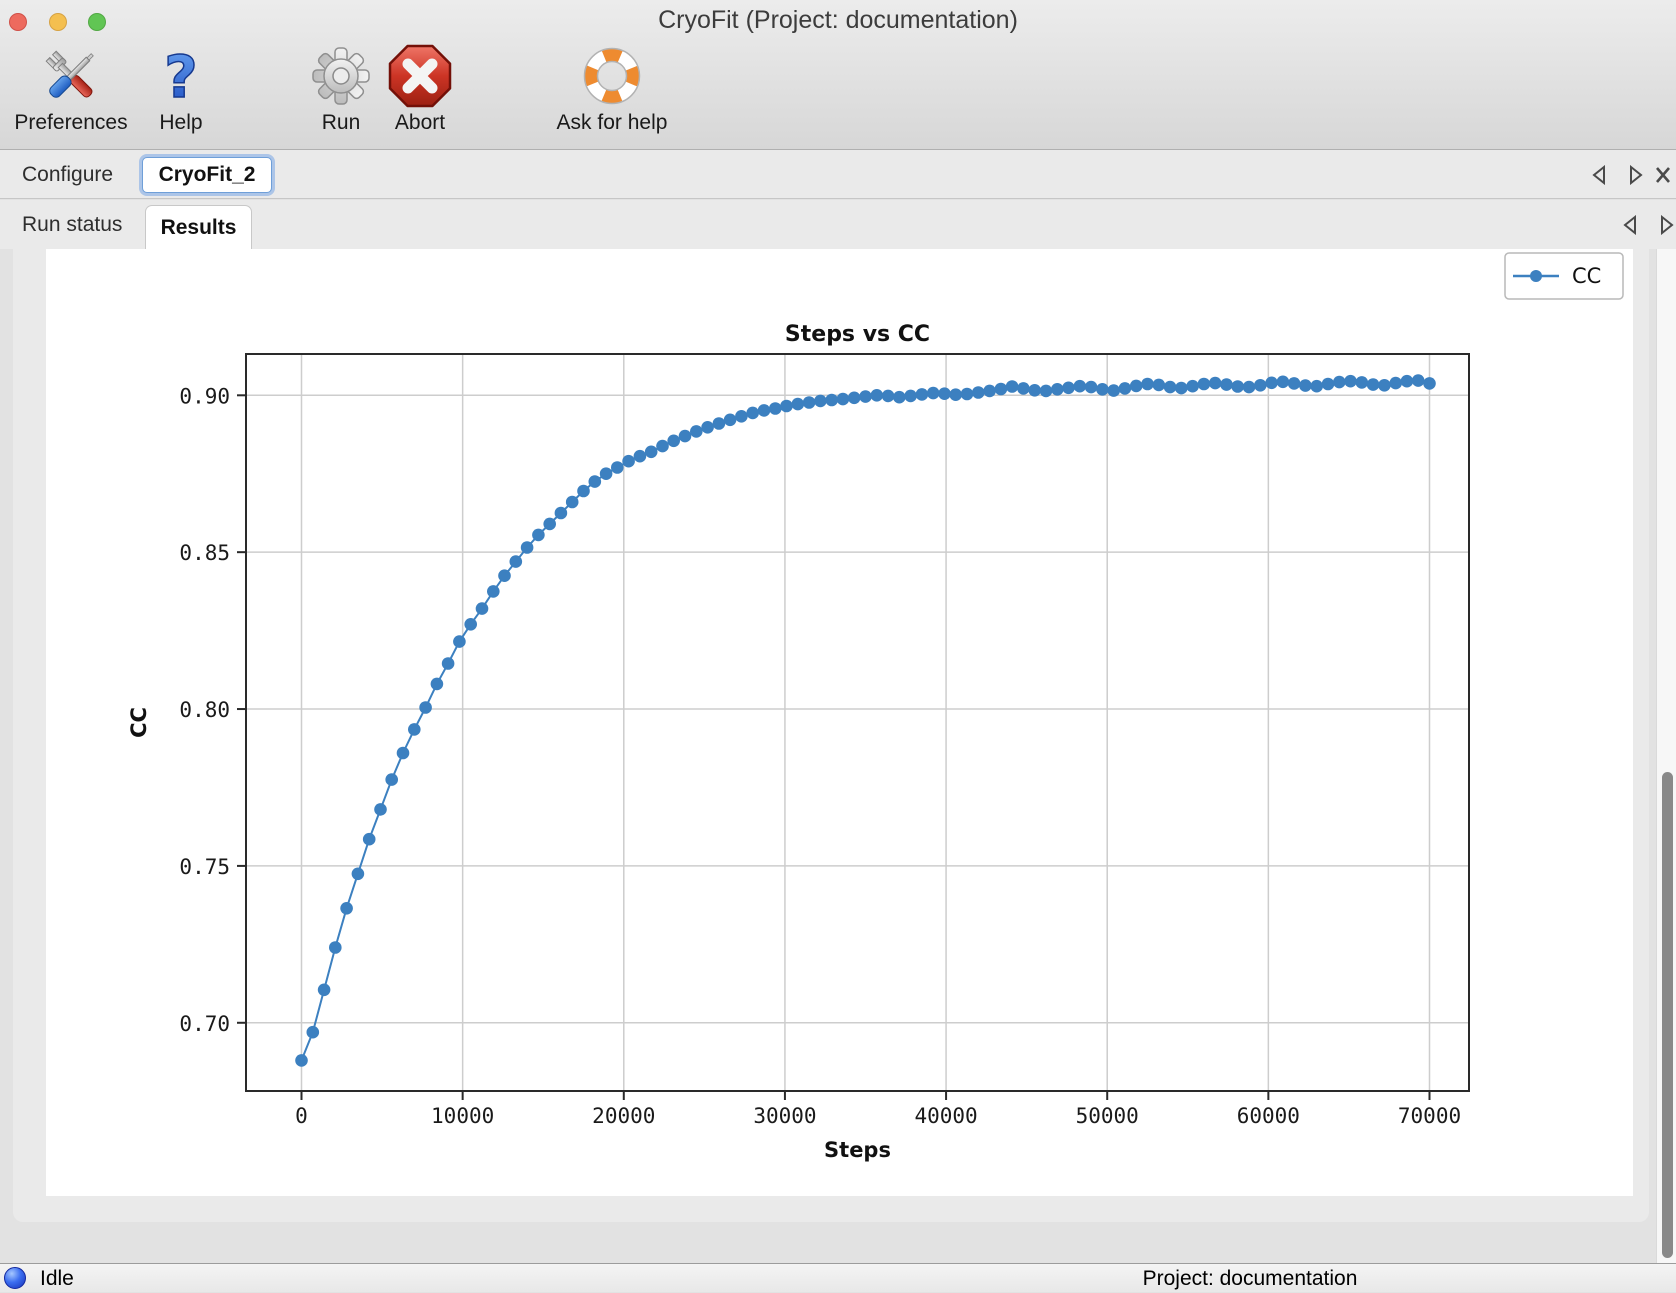 This screenshot has height=1293, width=1676. Describe the element at coordinates (204, 396) in the screenshot. I see `svg-text: 0.90` at that location.